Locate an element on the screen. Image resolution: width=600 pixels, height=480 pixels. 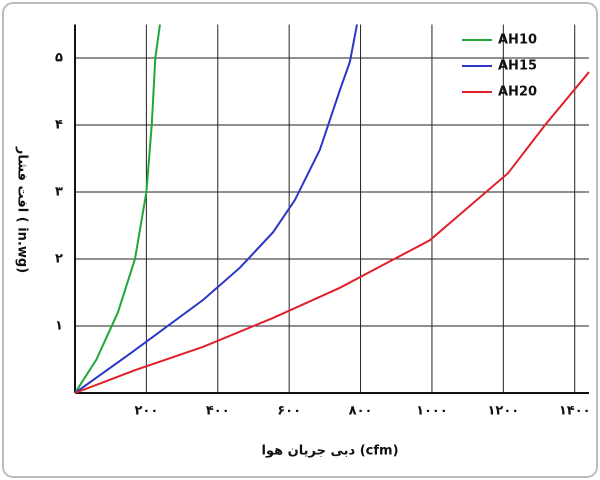
legend-label: AH10 is located at coordinates (517, 40).